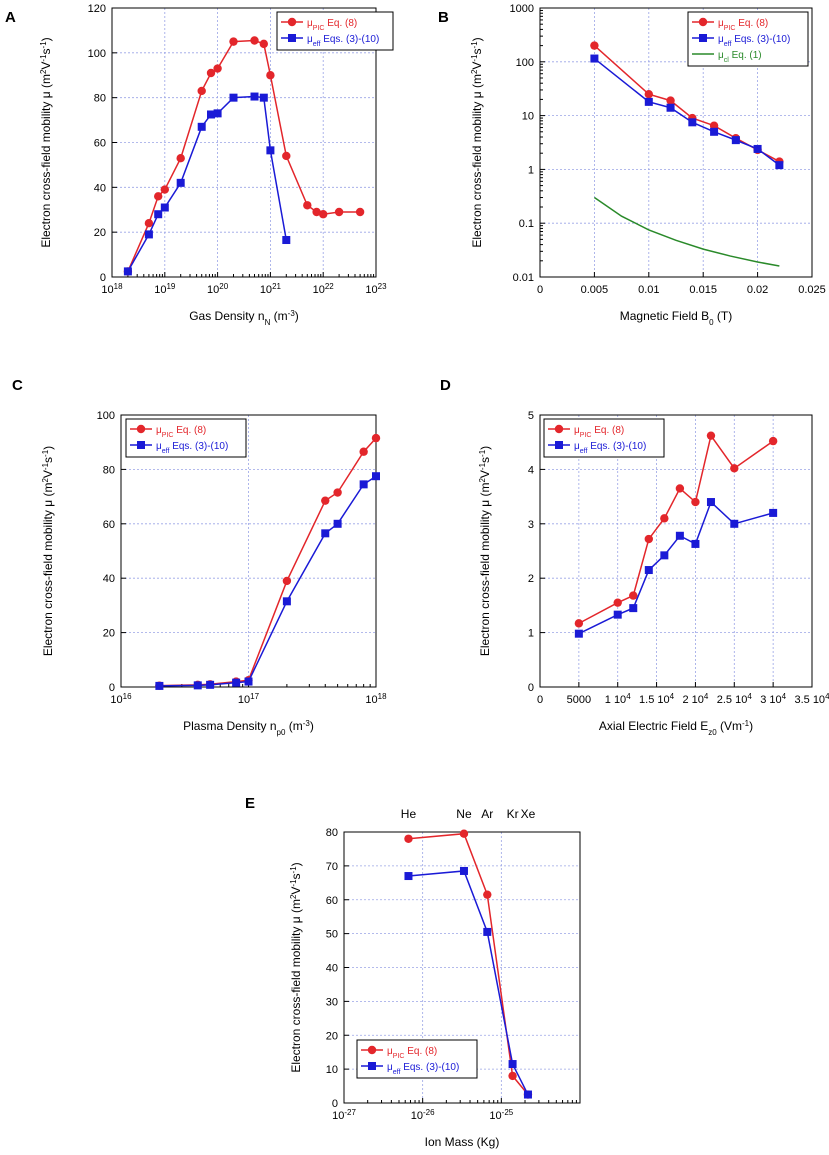  What do you see at coordinates (218, 289) in the screenshot?
I see `x-tick-label: 1020` at bounding box center [218, 289].